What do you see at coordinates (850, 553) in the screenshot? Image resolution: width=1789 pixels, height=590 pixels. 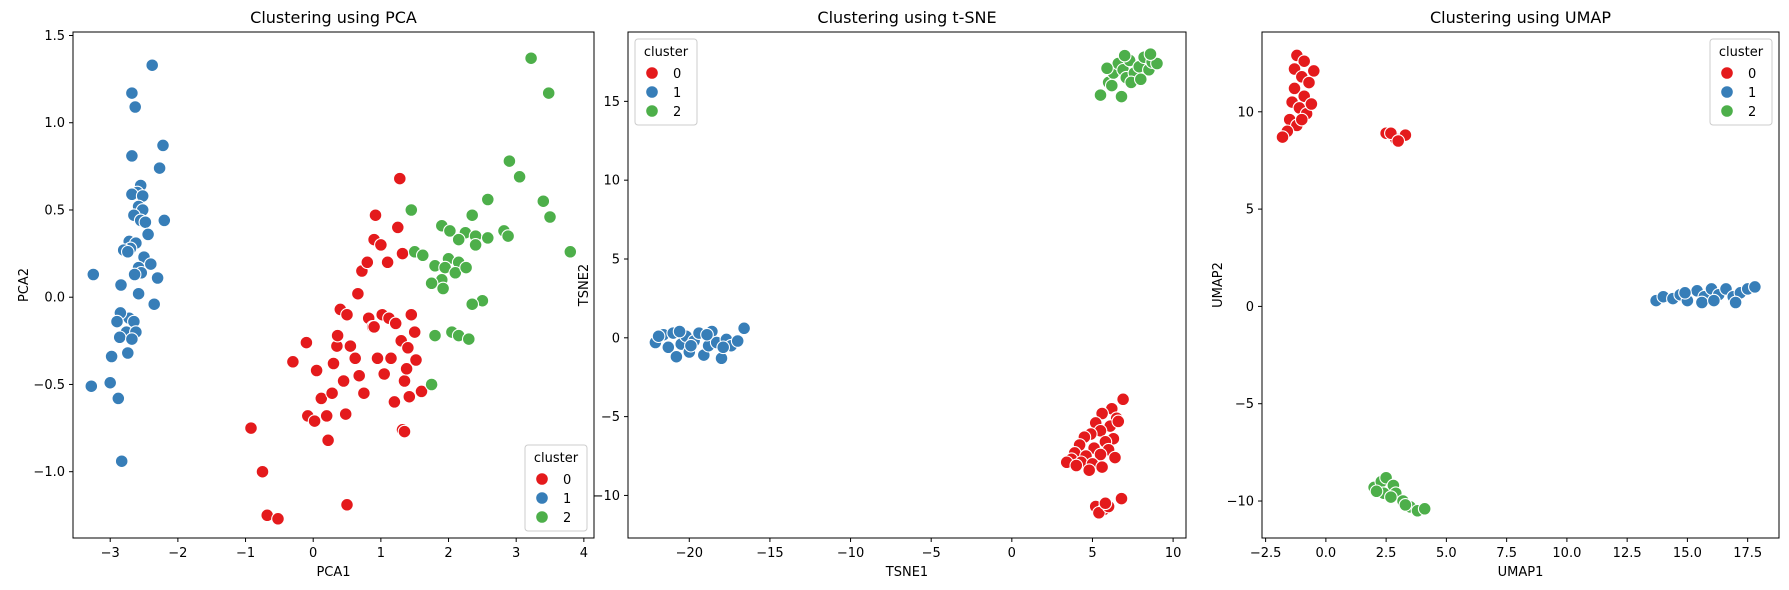 I see `x-tick-label: −10` at bounding box center [850, 553].